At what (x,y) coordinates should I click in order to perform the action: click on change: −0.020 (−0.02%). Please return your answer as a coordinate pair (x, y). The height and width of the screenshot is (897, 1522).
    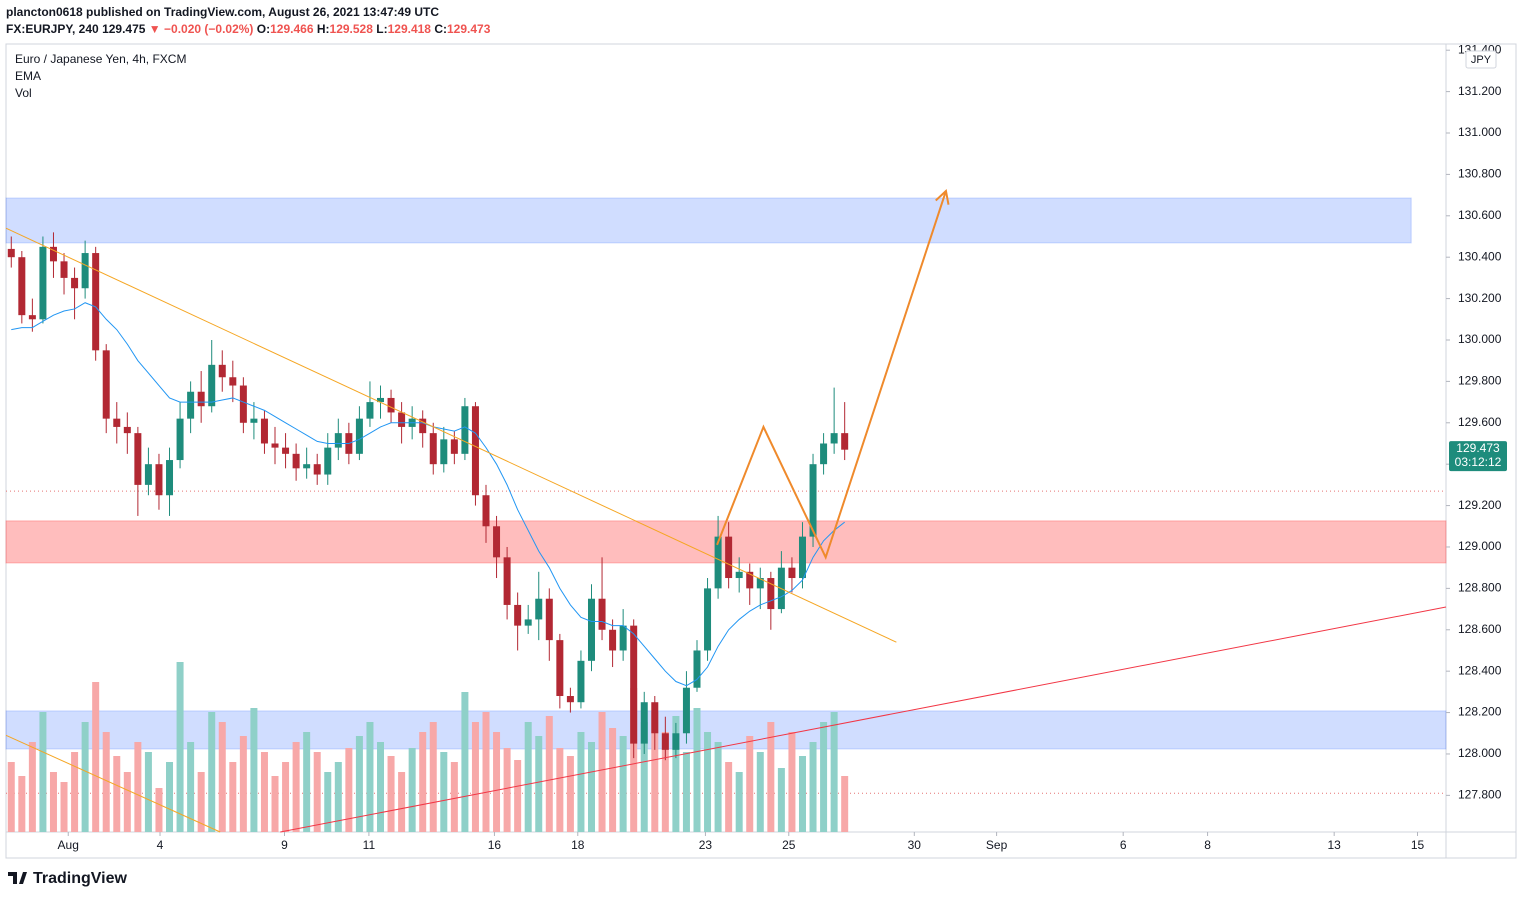
    Looking at the image, I should click on (209, 29).